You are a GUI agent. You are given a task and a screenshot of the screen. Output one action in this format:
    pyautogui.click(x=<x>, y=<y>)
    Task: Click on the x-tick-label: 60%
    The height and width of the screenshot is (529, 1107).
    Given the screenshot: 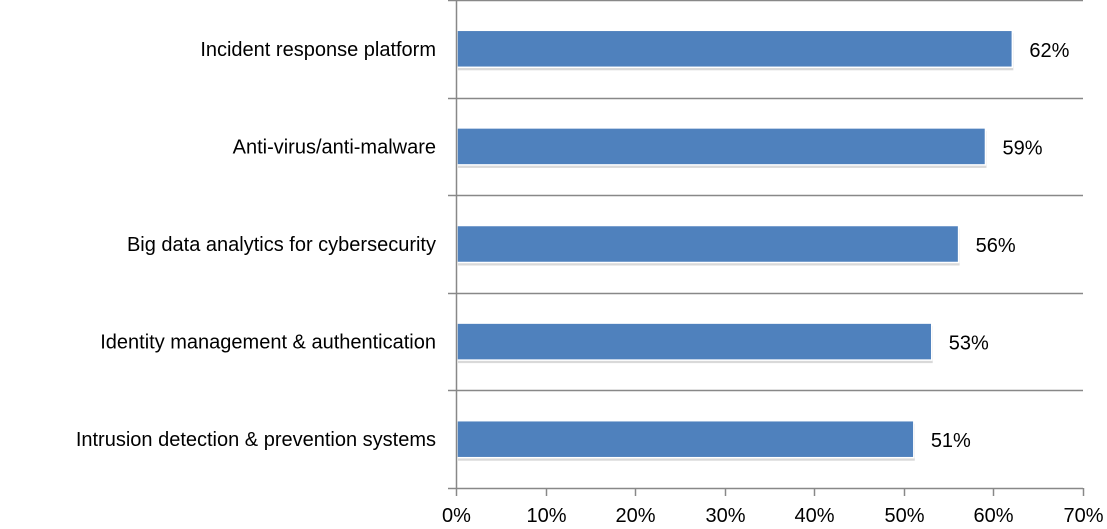 What is the action you would take?
    pyautogui.click(x=993, y=516)
    